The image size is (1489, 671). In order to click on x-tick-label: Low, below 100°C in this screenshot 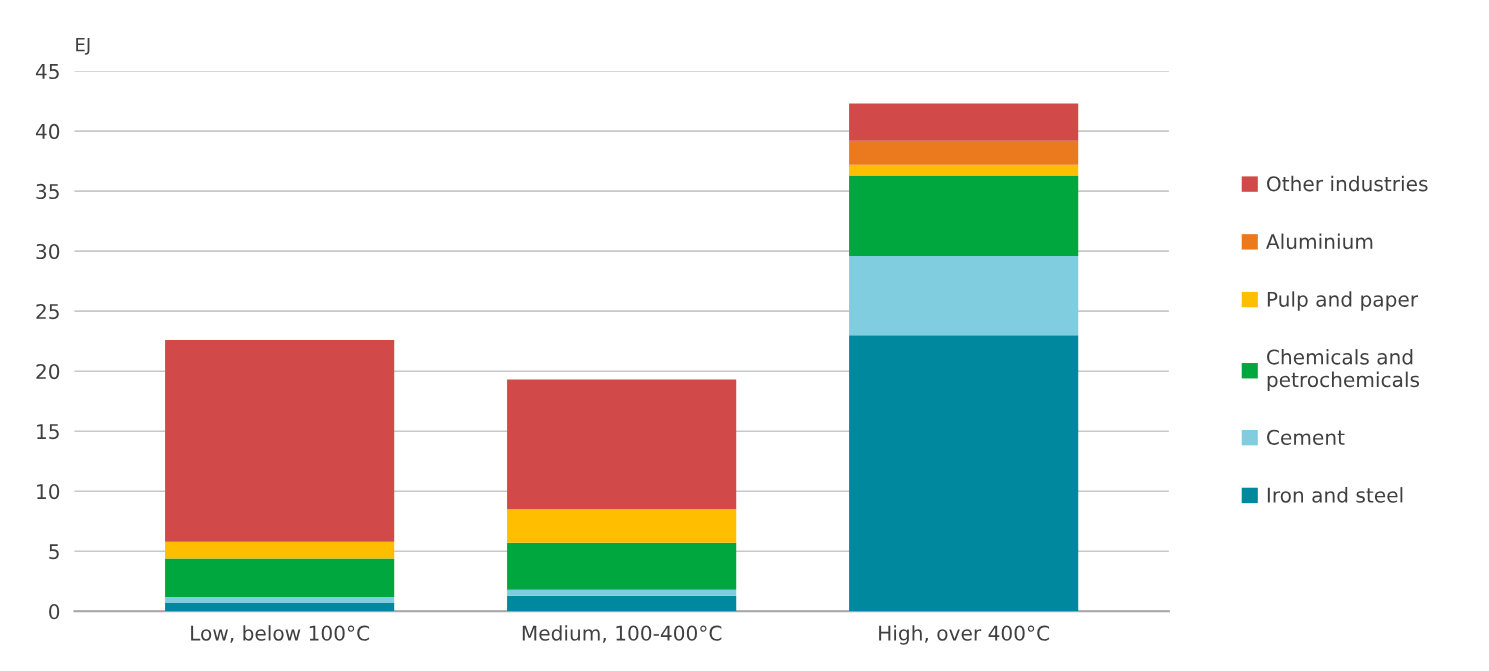, I will do `click(280, 634)`.